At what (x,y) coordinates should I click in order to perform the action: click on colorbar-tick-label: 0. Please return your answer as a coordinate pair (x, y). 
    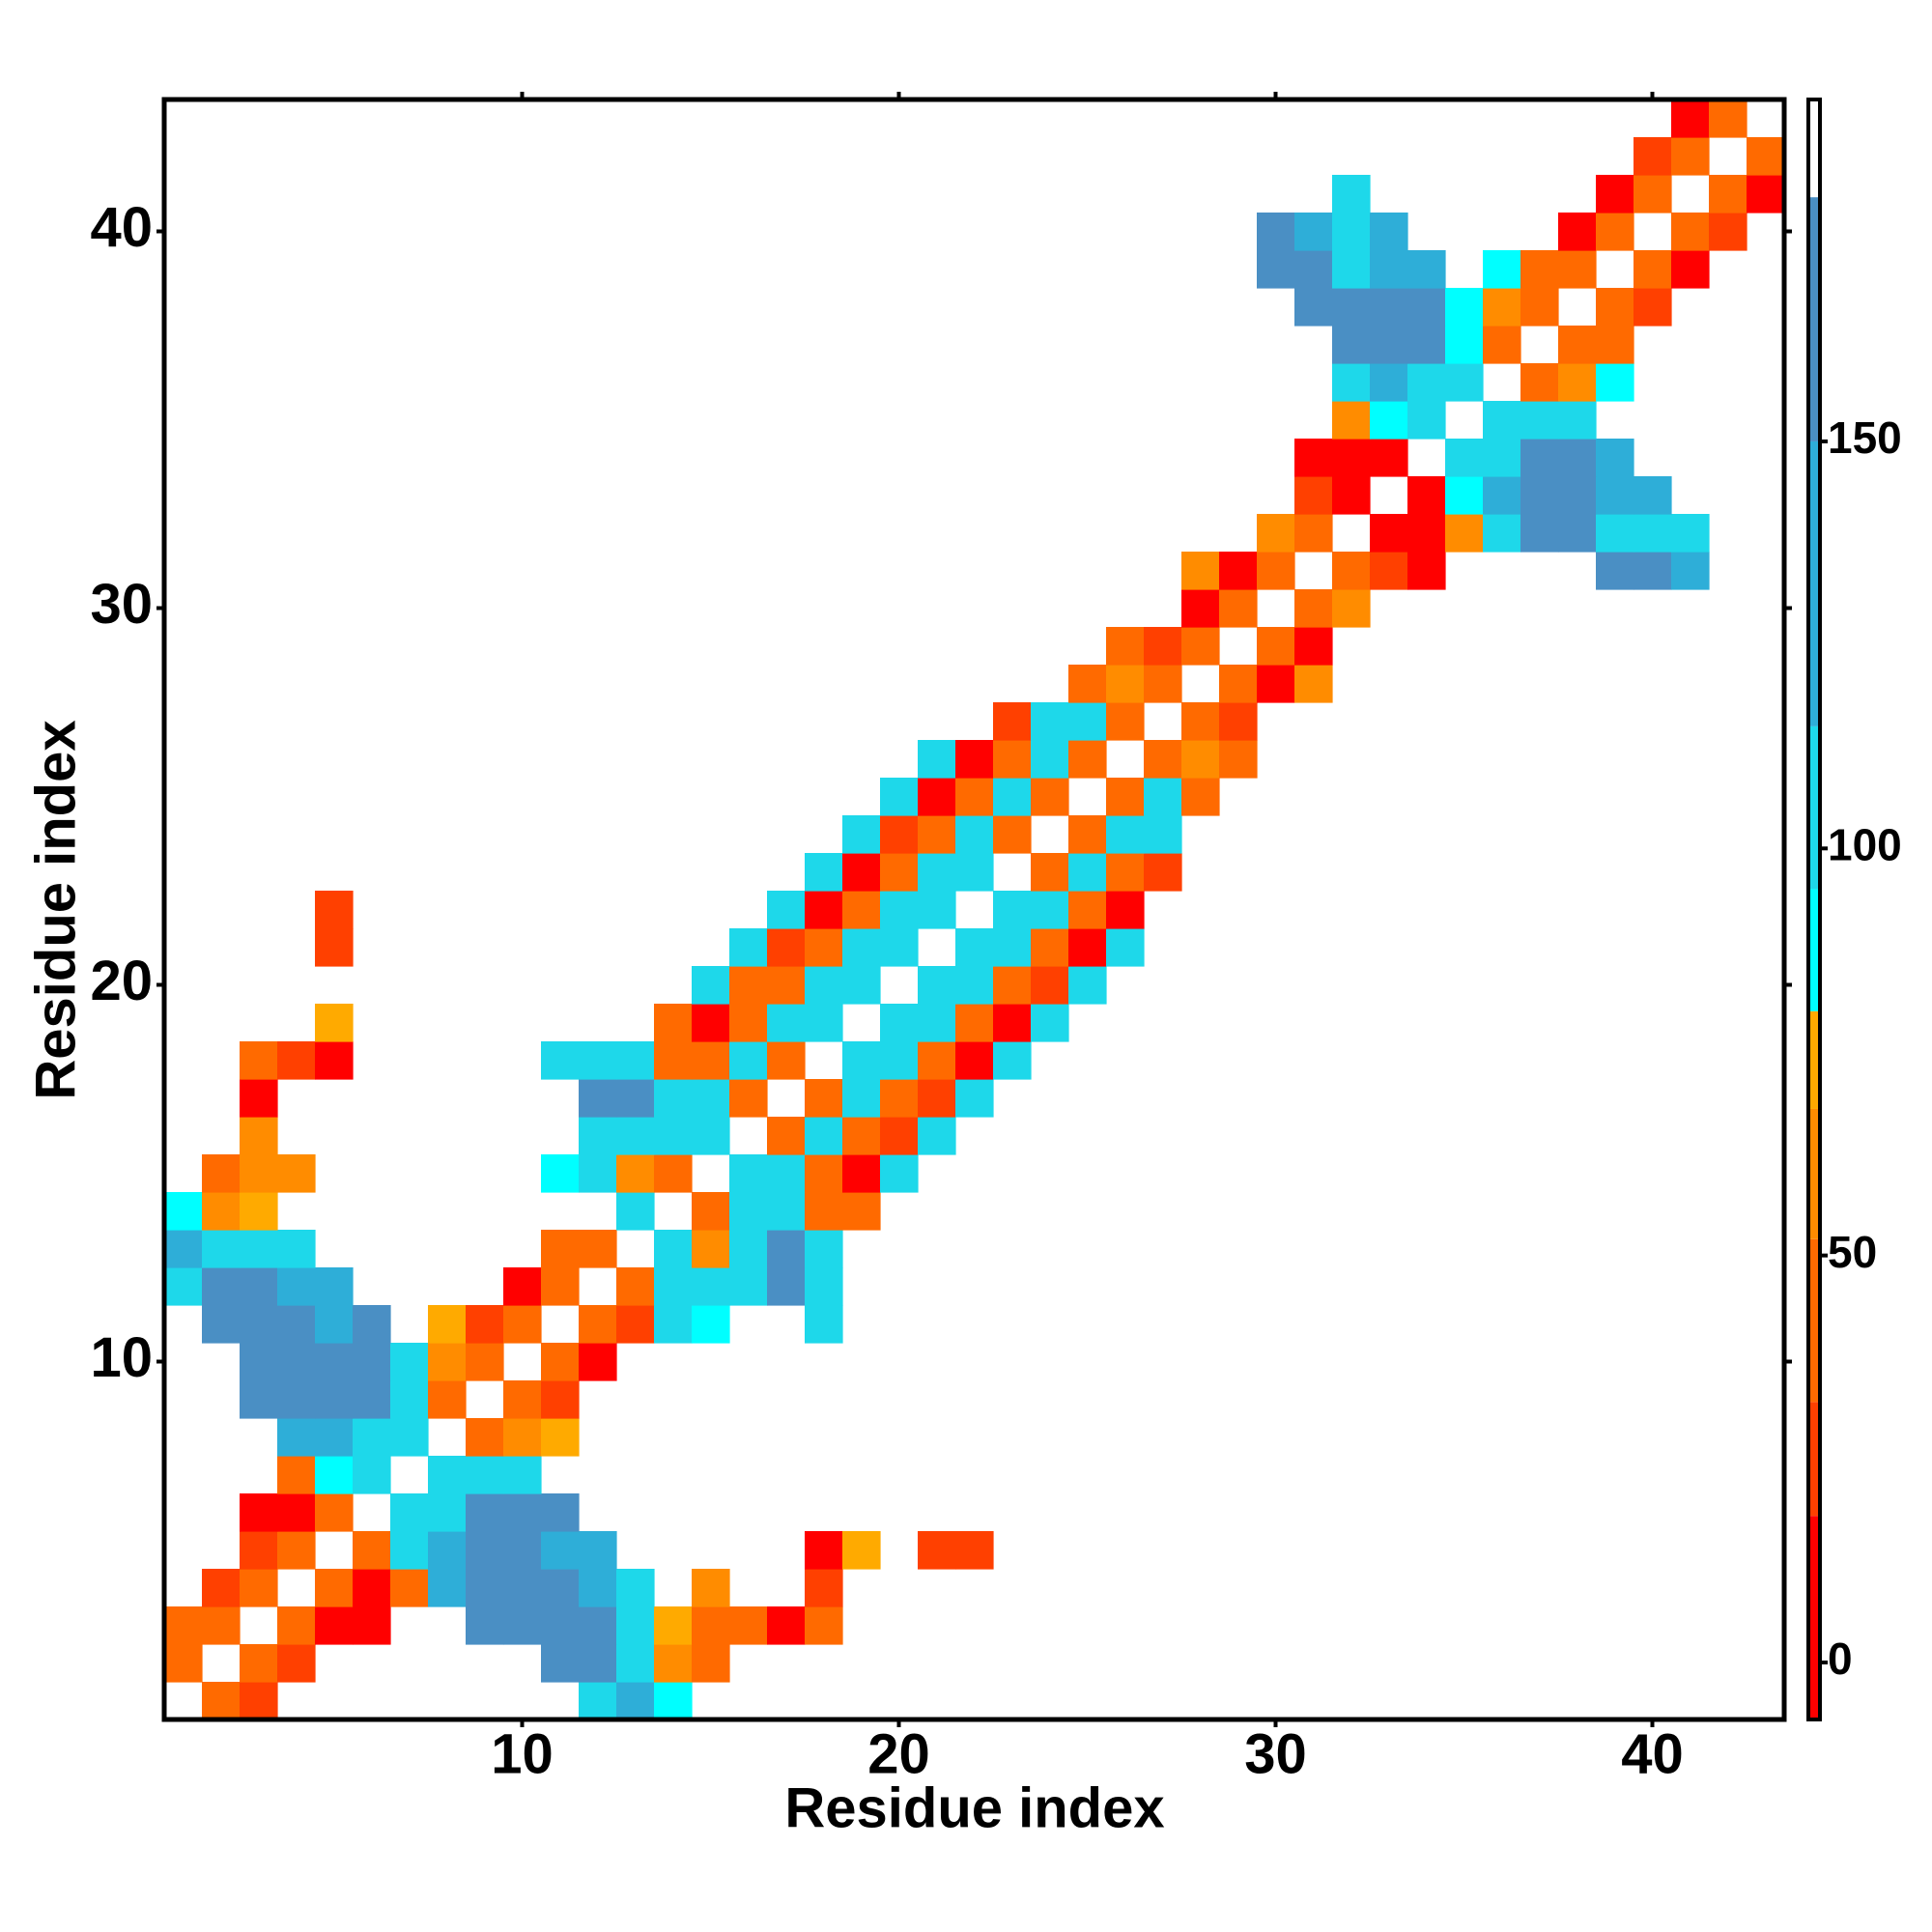
    Looking at the image, I should click on (1840, 1659).